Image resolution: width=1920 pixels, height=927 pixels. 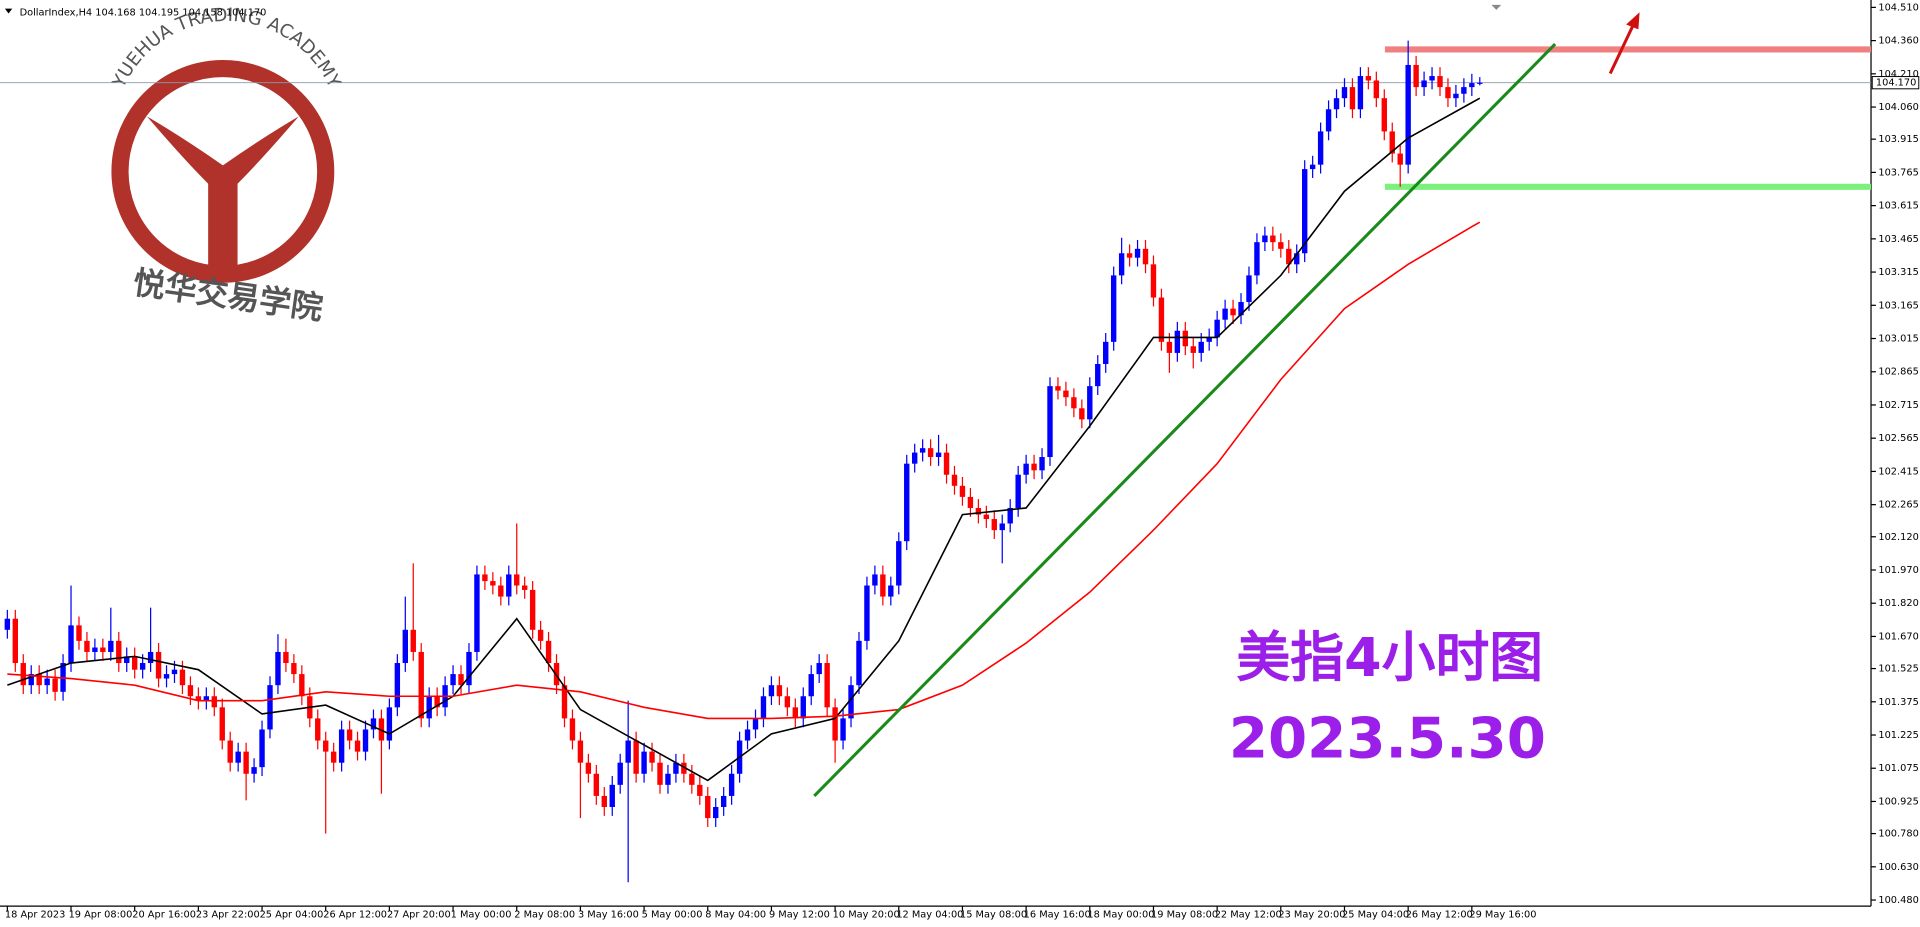 What do you see at coordinates (735, 915) in the screenshot?
I see `x-tick-label: 8 May 04:00` at bounding box center [735, 915].